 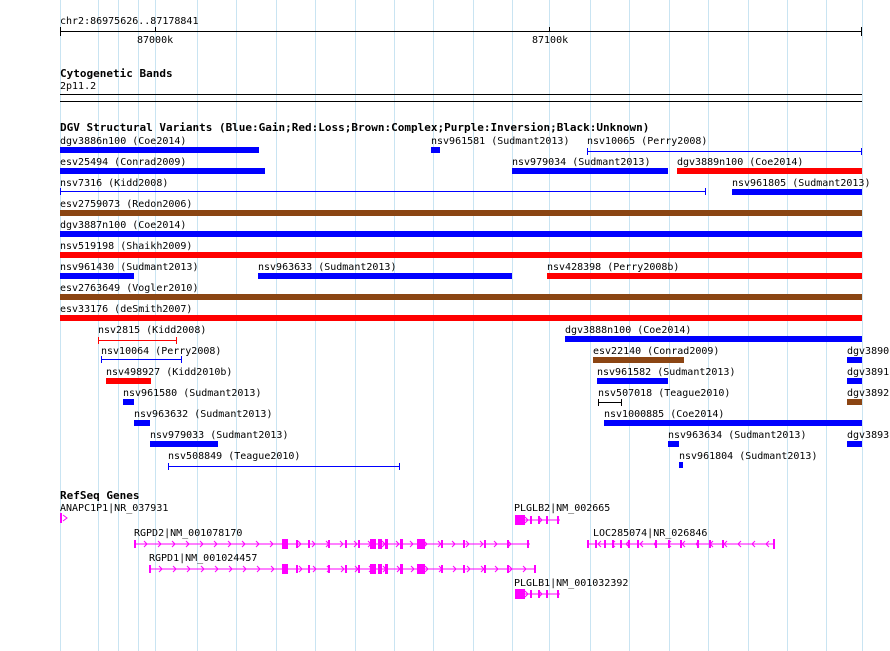 What do you see at coordinates (801, 183) in the screenshot?
I see `variant-label: nsv961805 (Sudmant2013)` at bounding box center [801, 183].